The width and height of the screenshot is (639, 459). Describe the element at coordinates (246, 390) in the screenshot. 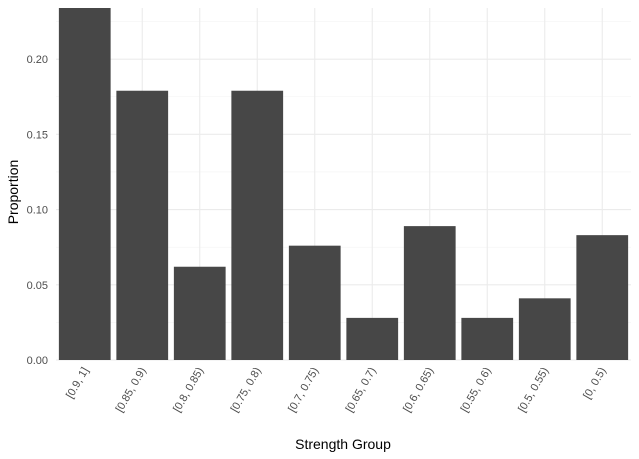

I see `x-tick-label: [0.75, 0.8)` at that location.